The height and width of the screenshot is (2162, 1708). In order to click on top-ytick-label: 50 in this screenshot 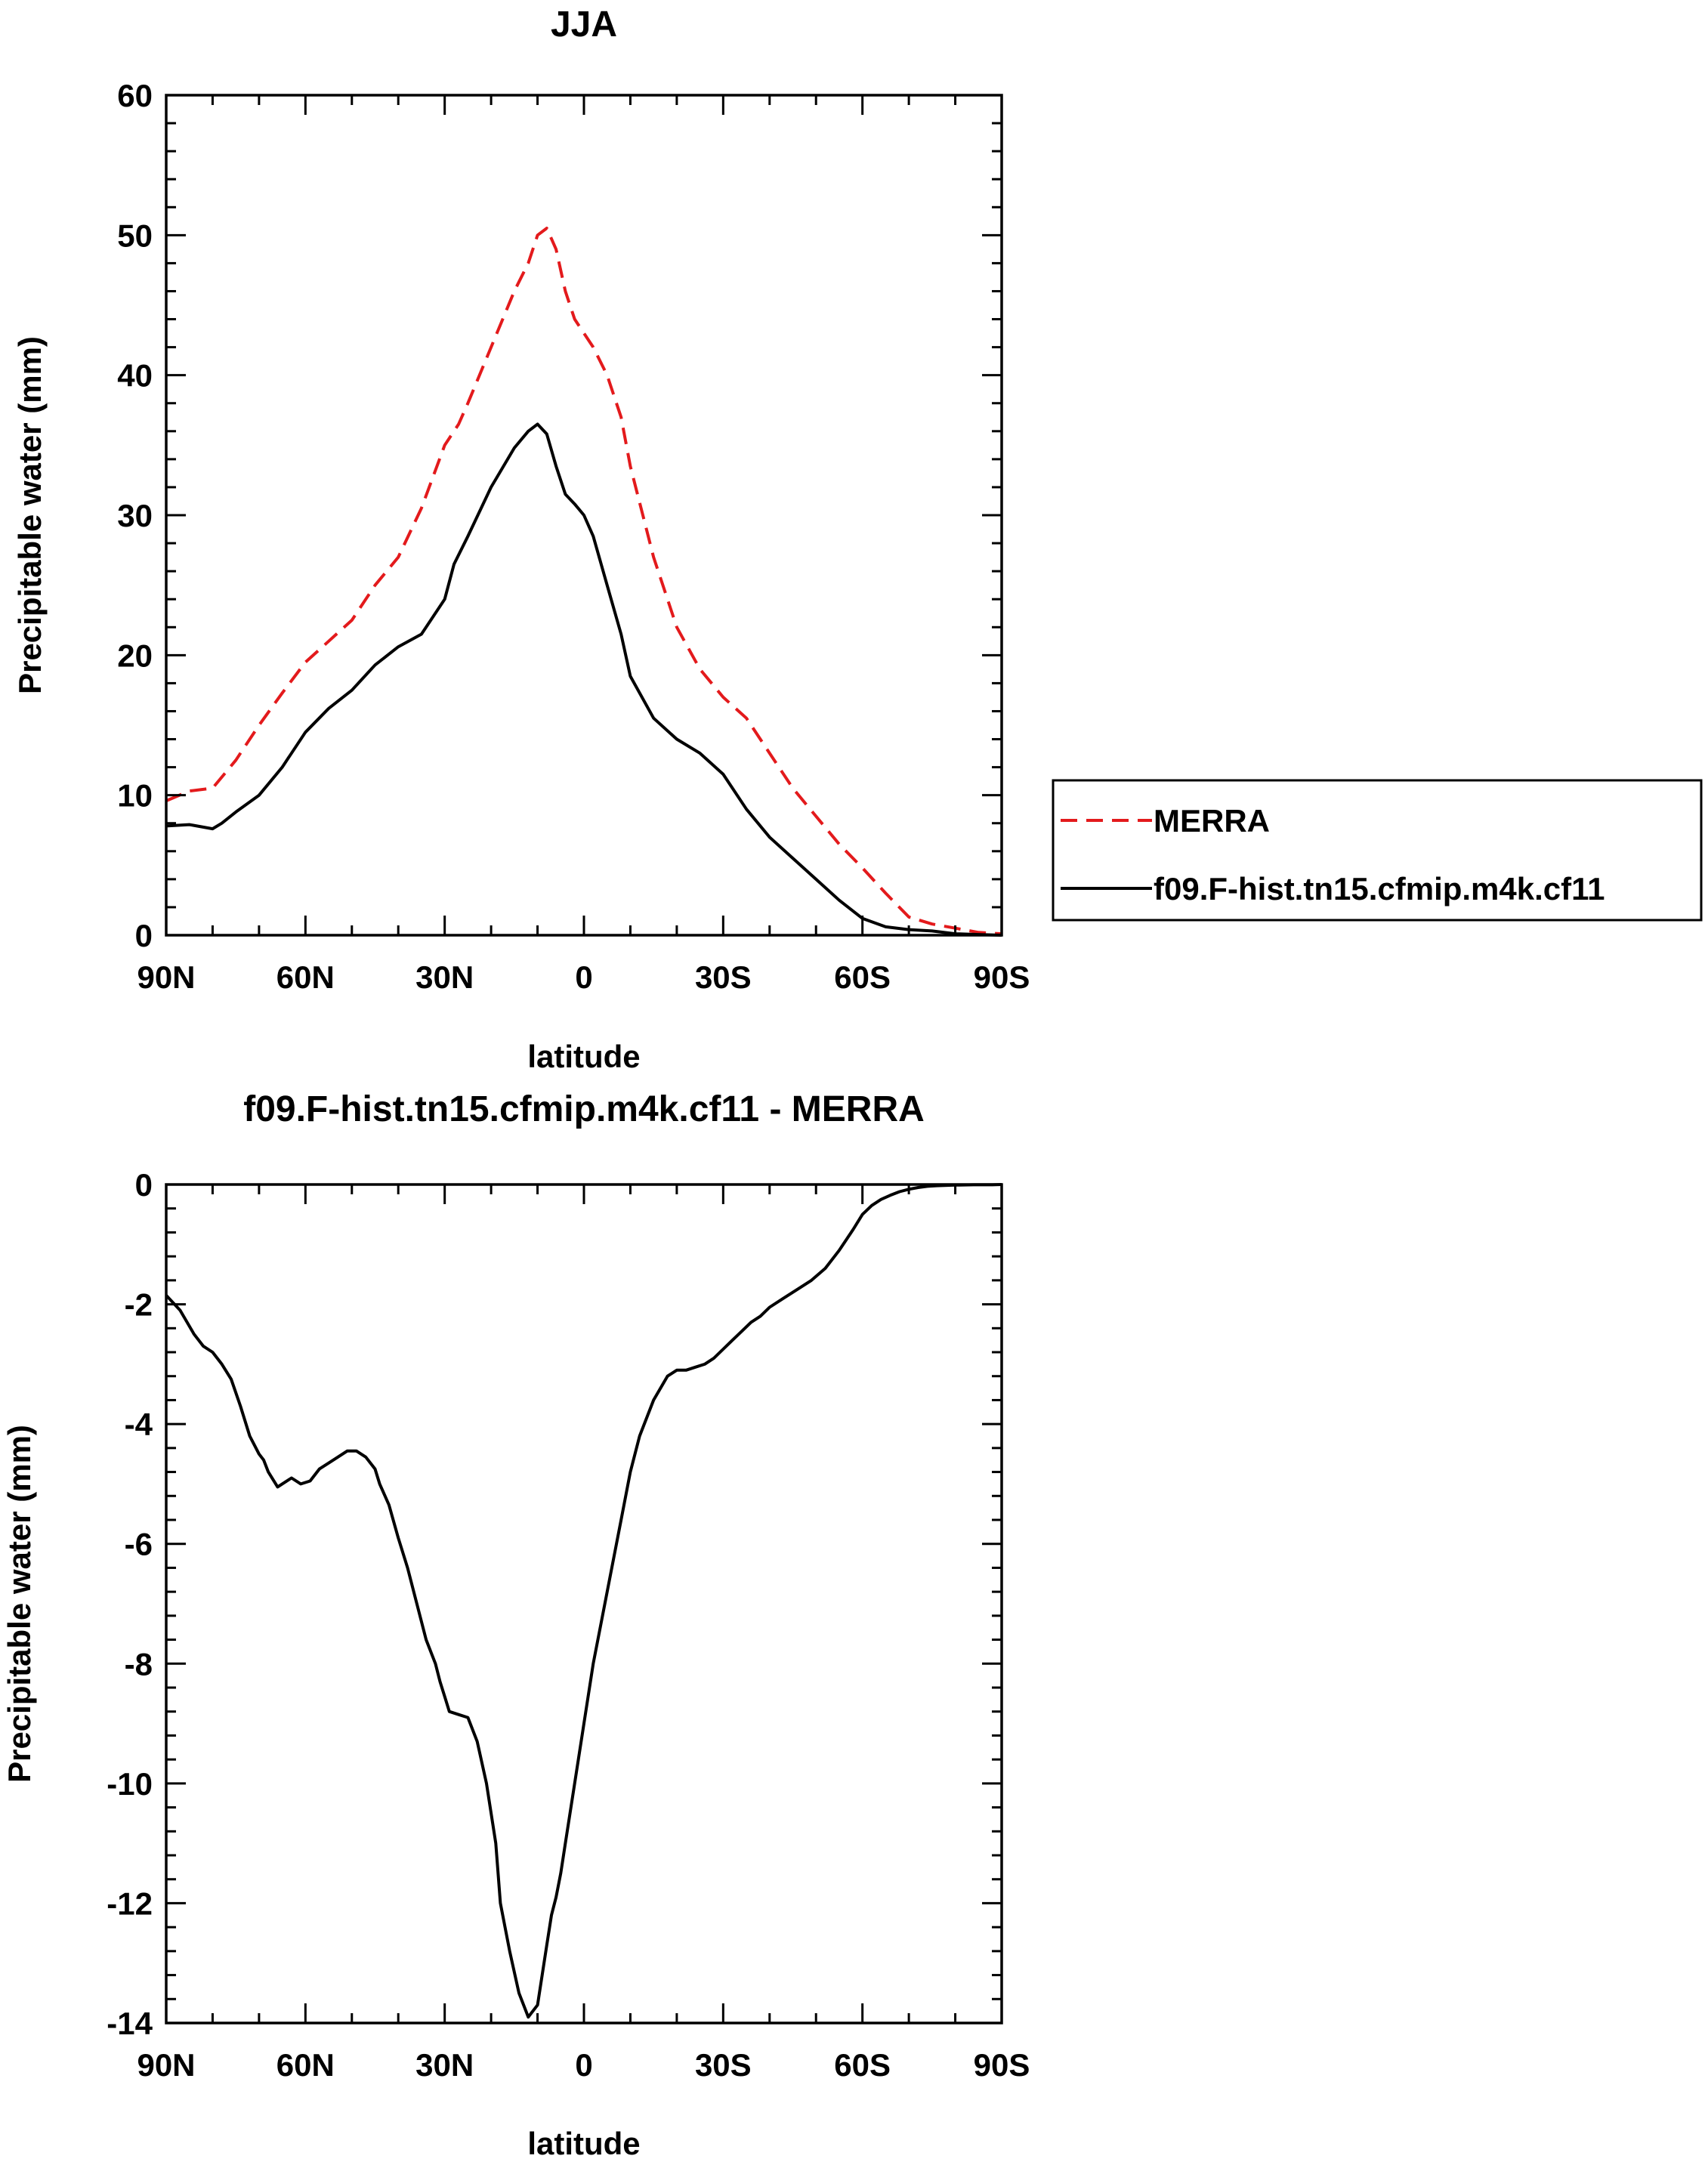, I will do `click(135, 235)`.